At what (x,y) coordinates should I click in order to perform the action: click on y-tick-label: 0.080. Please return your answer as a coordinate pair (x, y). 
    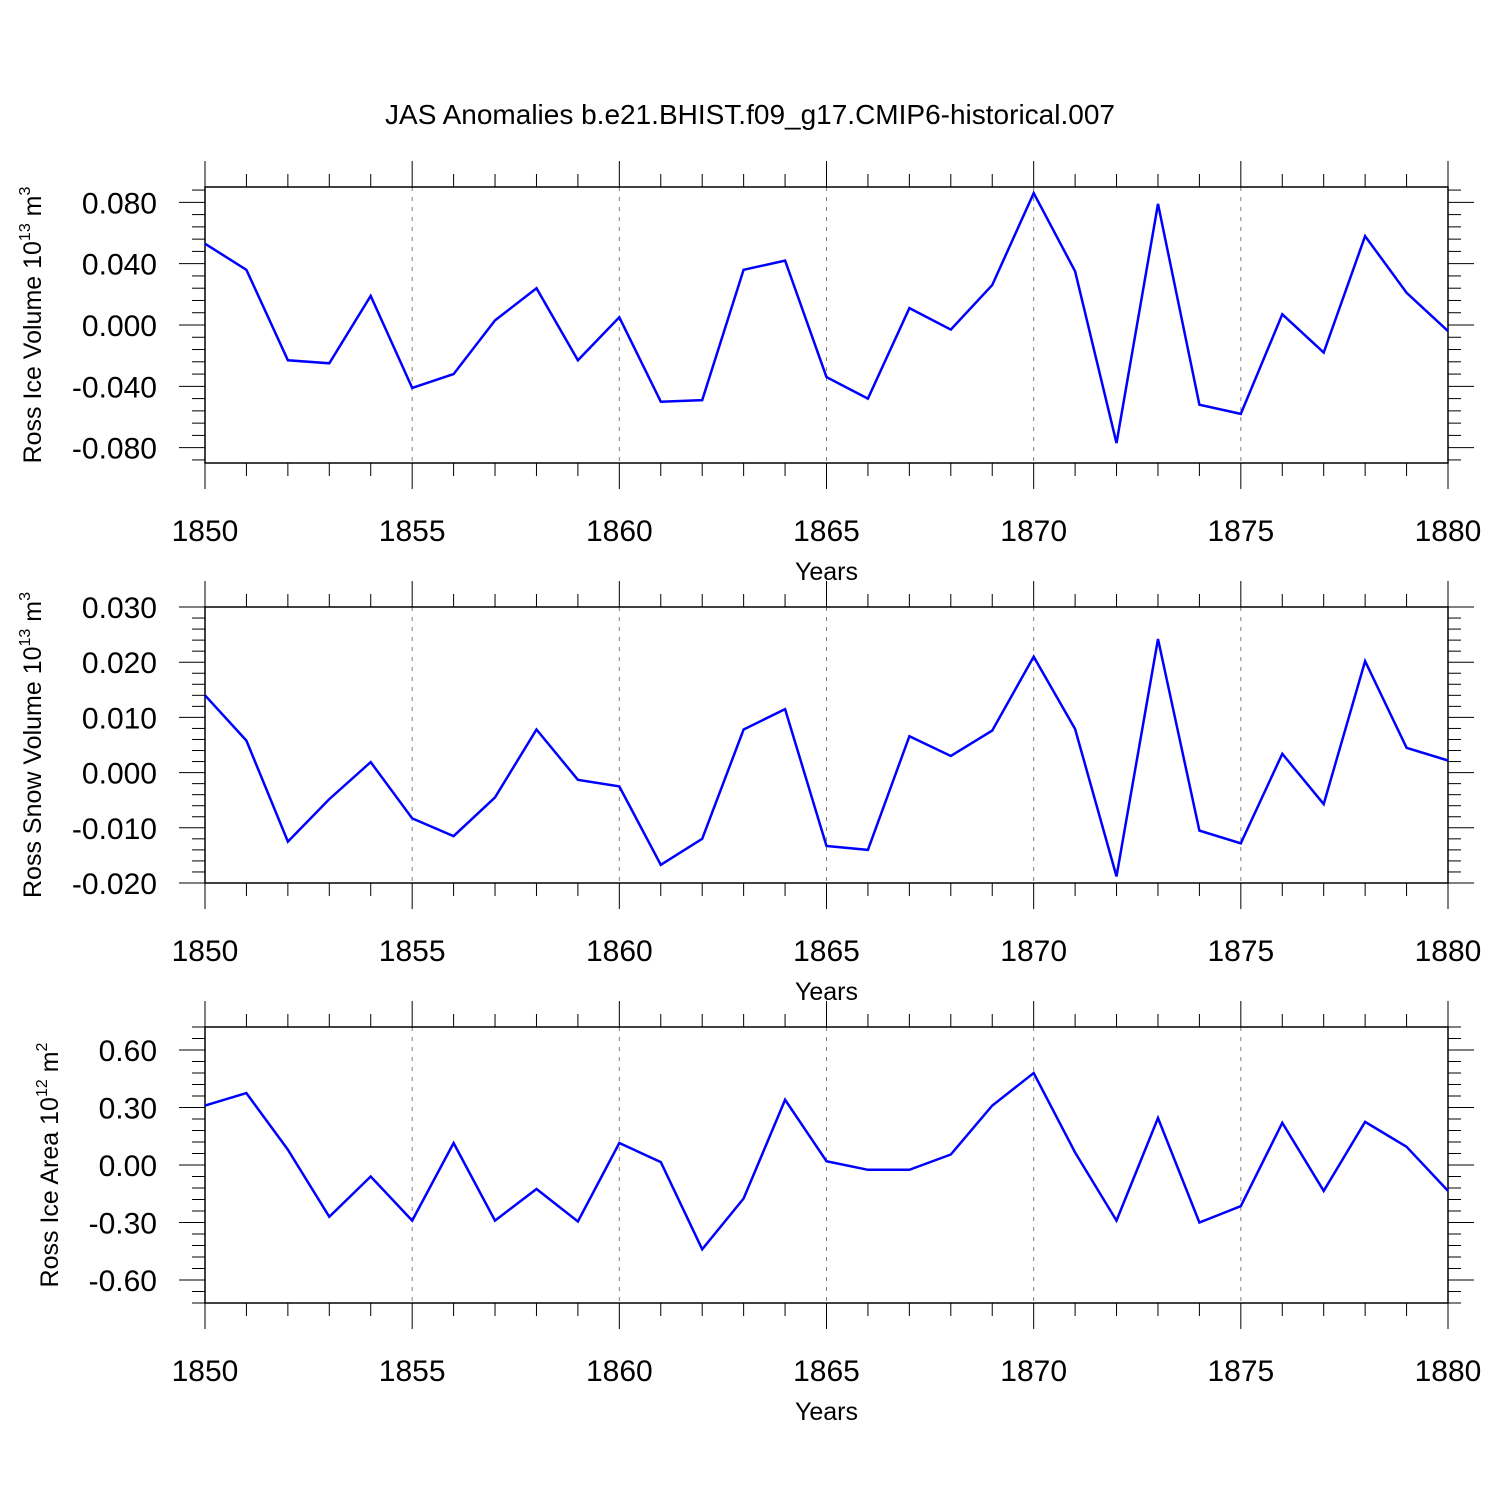
    Looking at the image, I should click on (119, 203).